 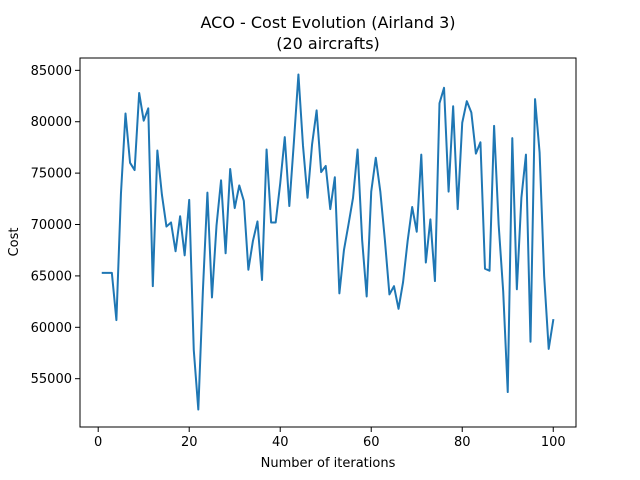 I want to click on x-tick-label: 80, so click(x=462, y=442).